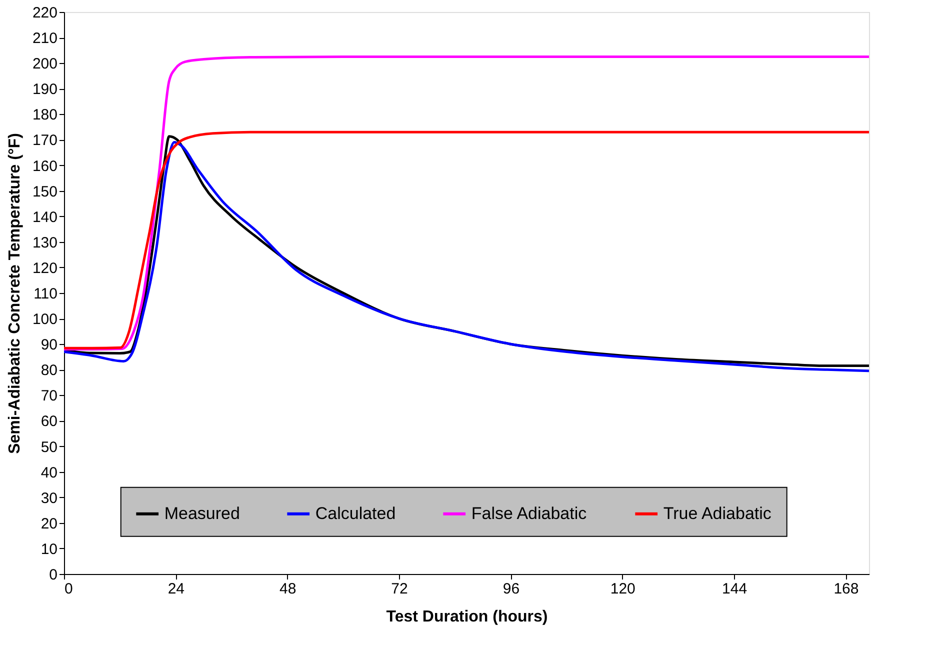  What do you see at coordinates (49, 371) in the screenshot?
I see `y-tick-label: 80` at bounding box center [49, 371].